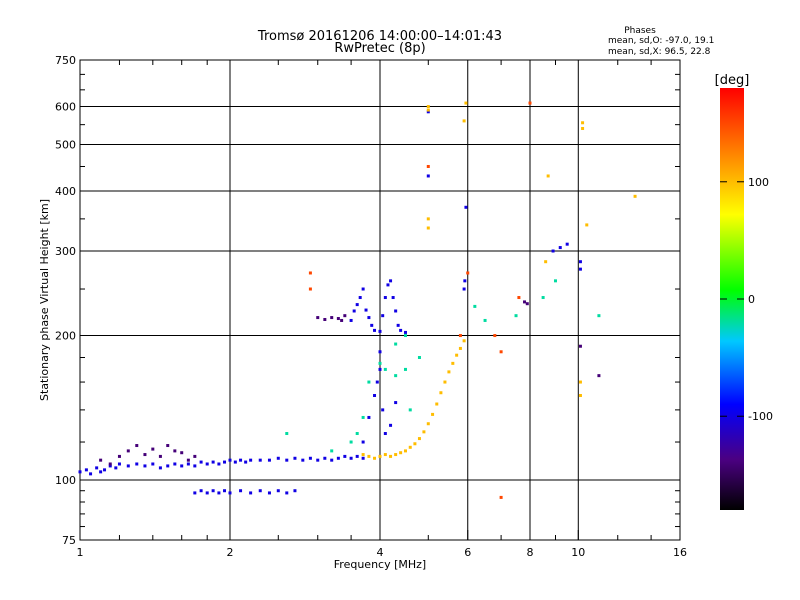 This screenshot has width=800, height=600. What do you see at coordinates (758, 182) in the screenshot?
I see `colorbar-tick-label: 100` at bounding box center [758, 182].